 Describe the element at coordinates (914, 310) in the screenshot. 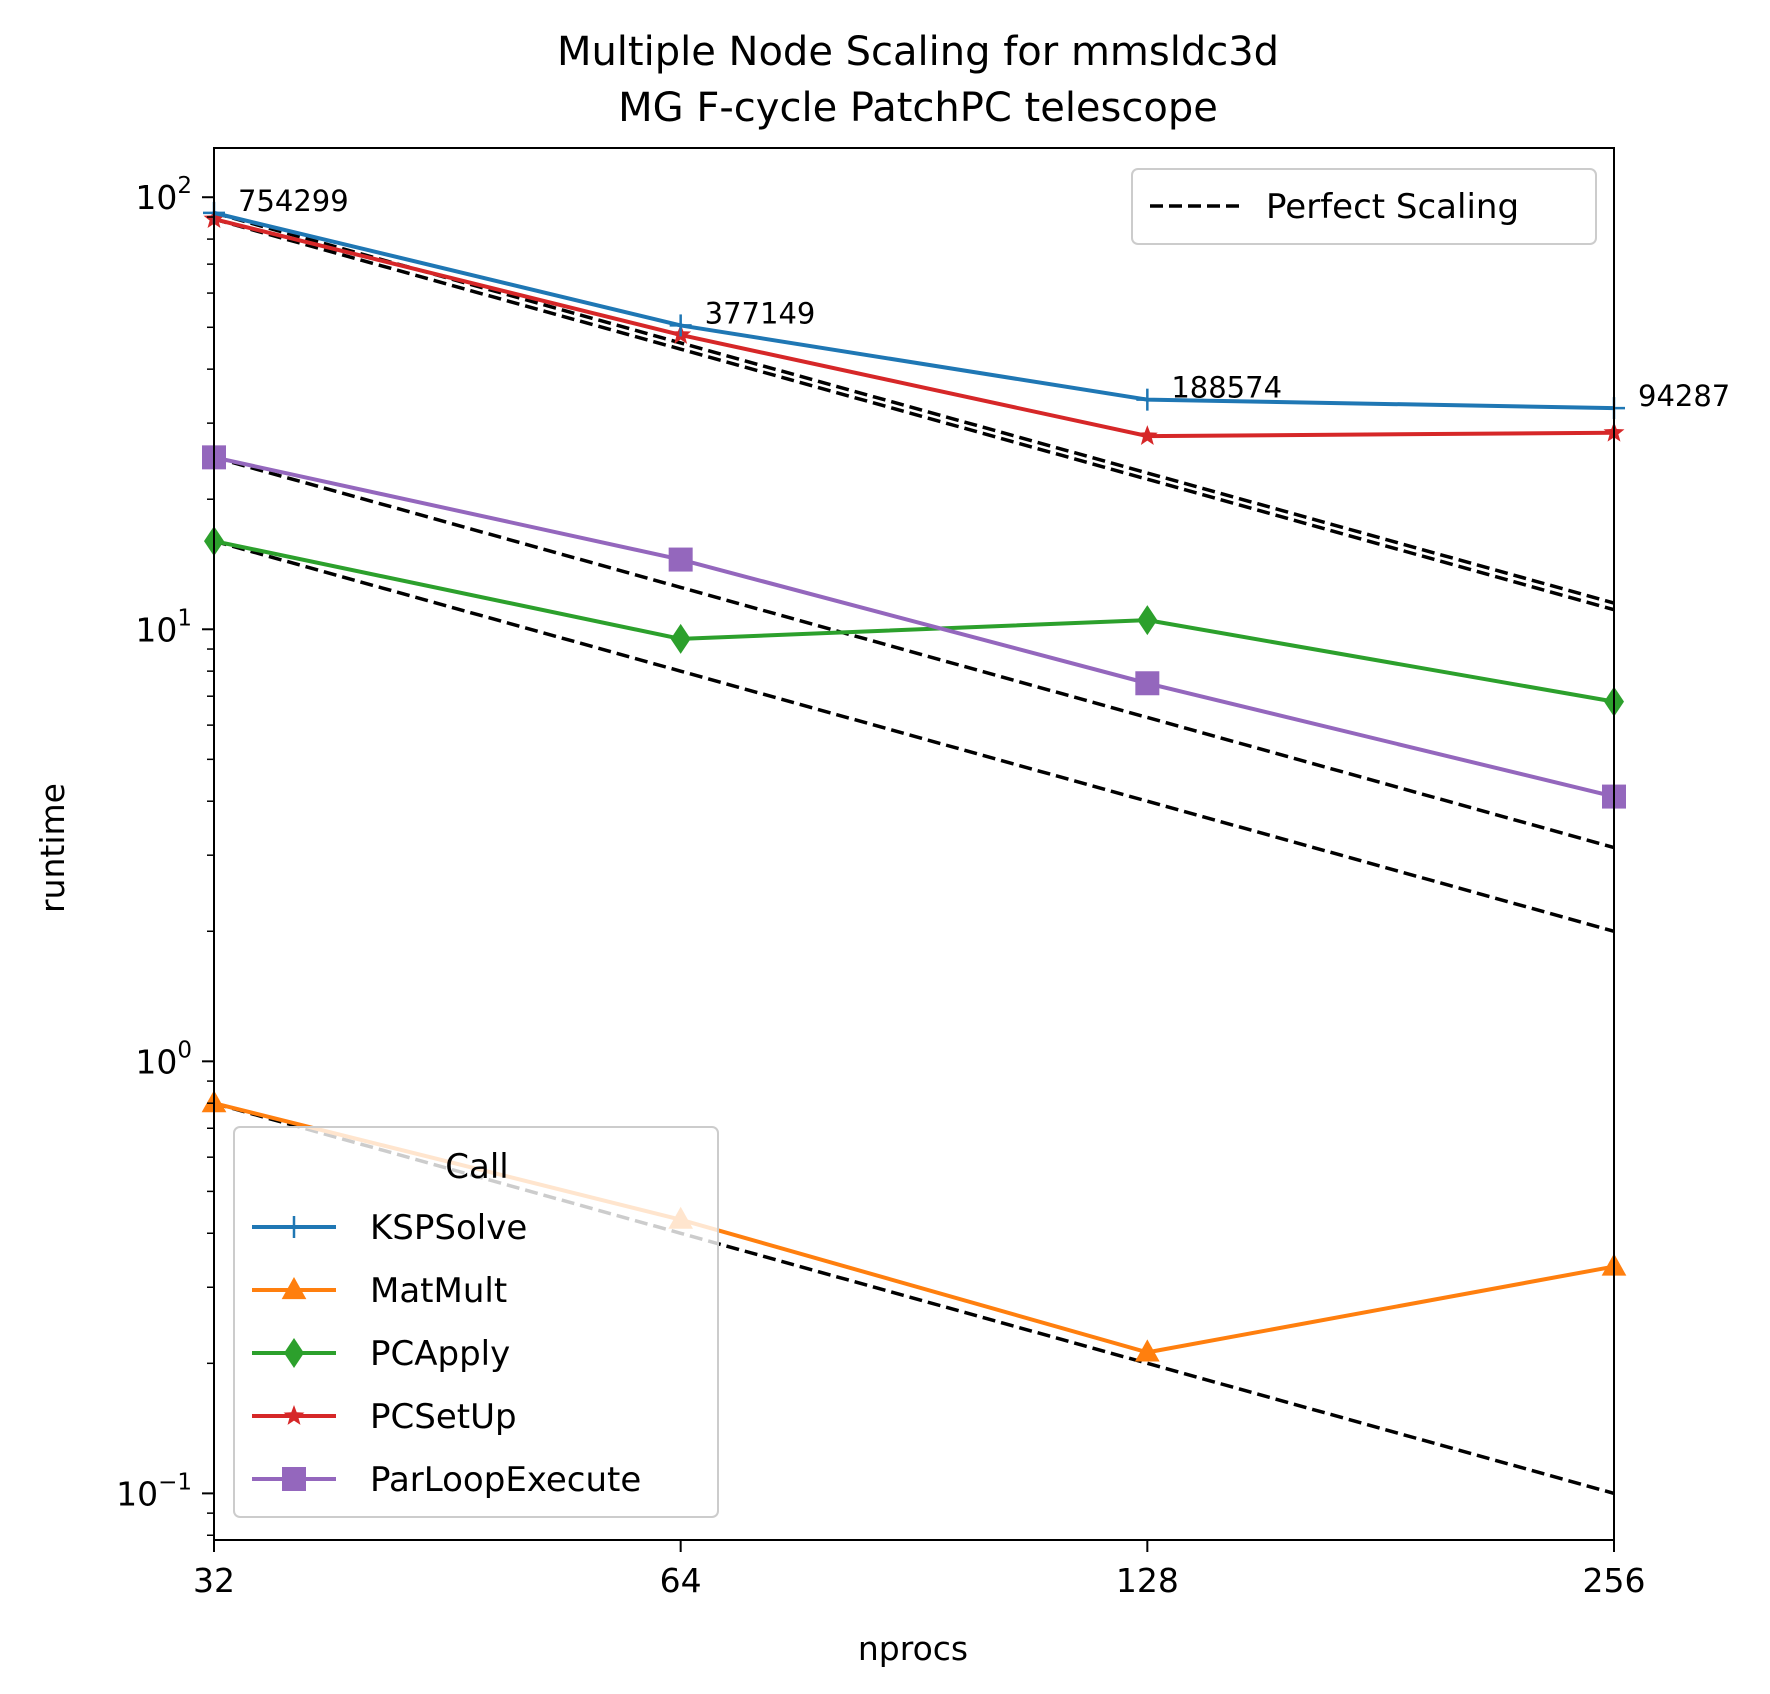

I see `kspsolve-line` at that location.